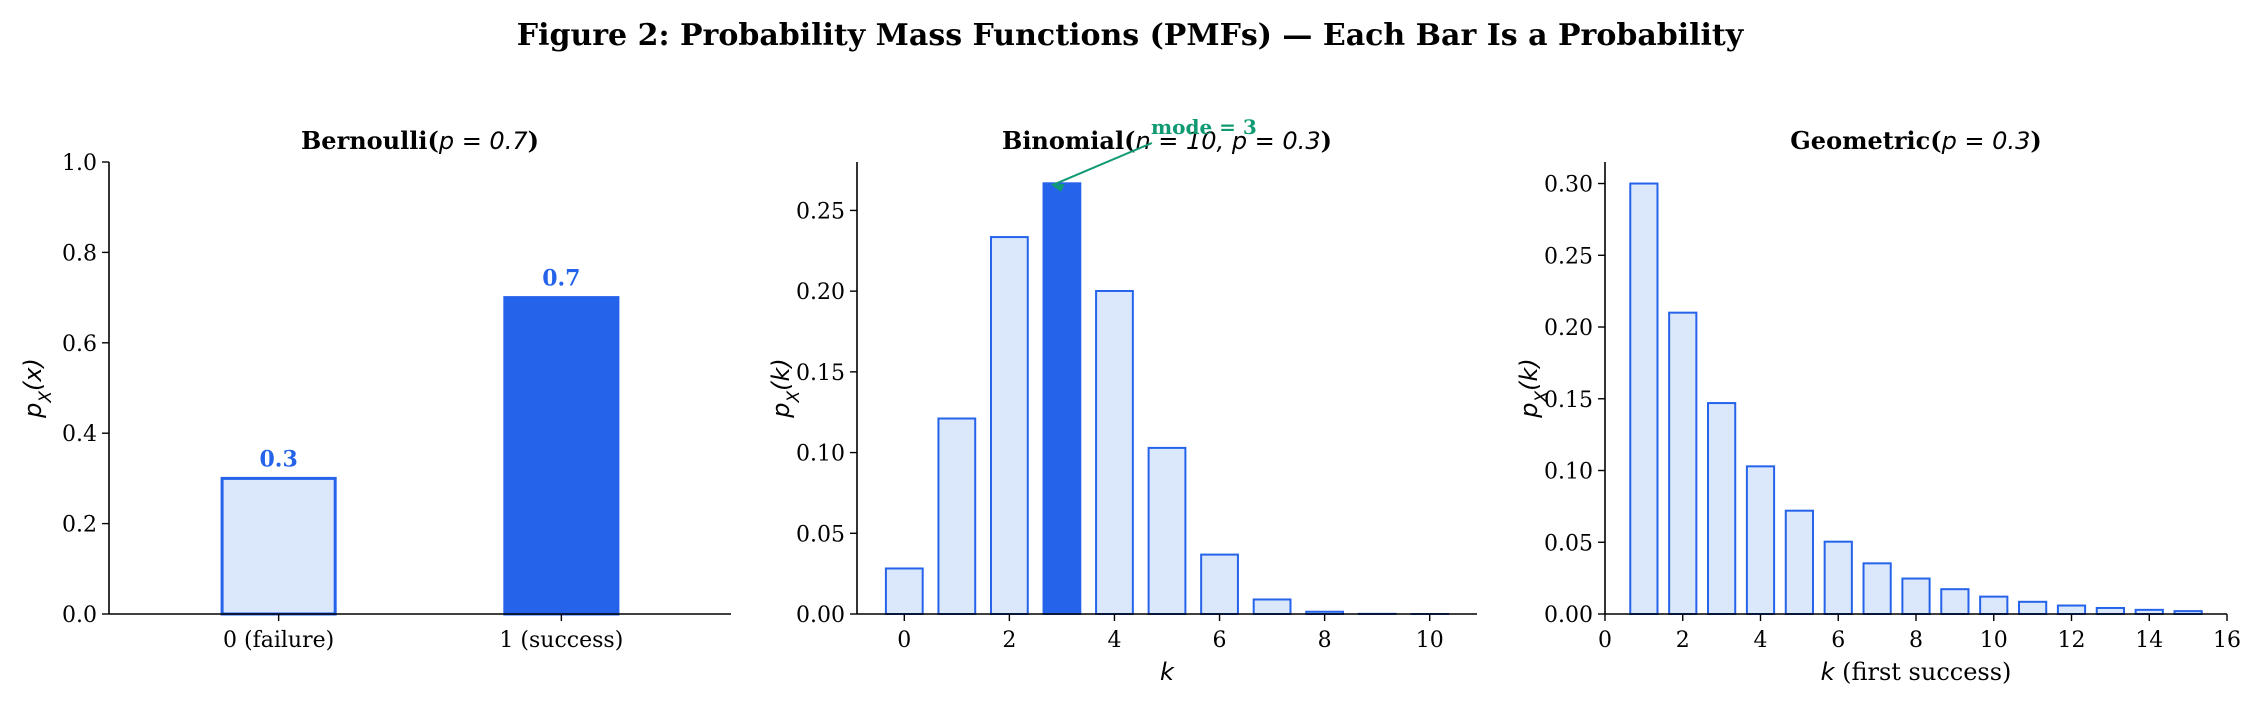  Describe the element at coordinates (278, 640) in the screenshot. I see `x-tick-label: 0 (failure)` at that location.